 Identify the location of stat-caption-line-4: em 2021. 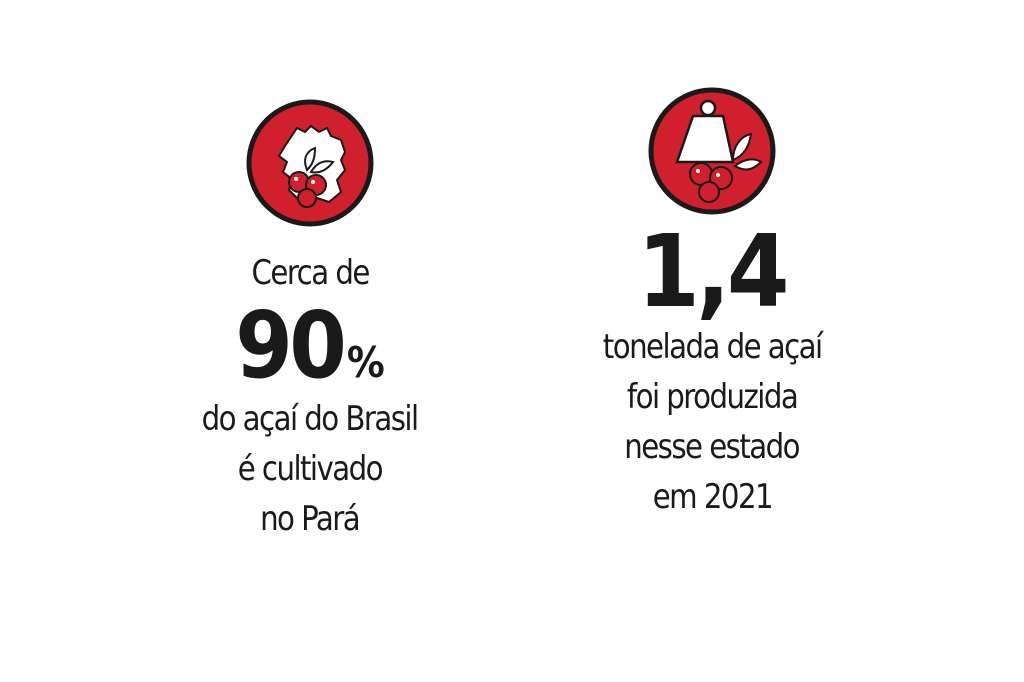
(712, 497).